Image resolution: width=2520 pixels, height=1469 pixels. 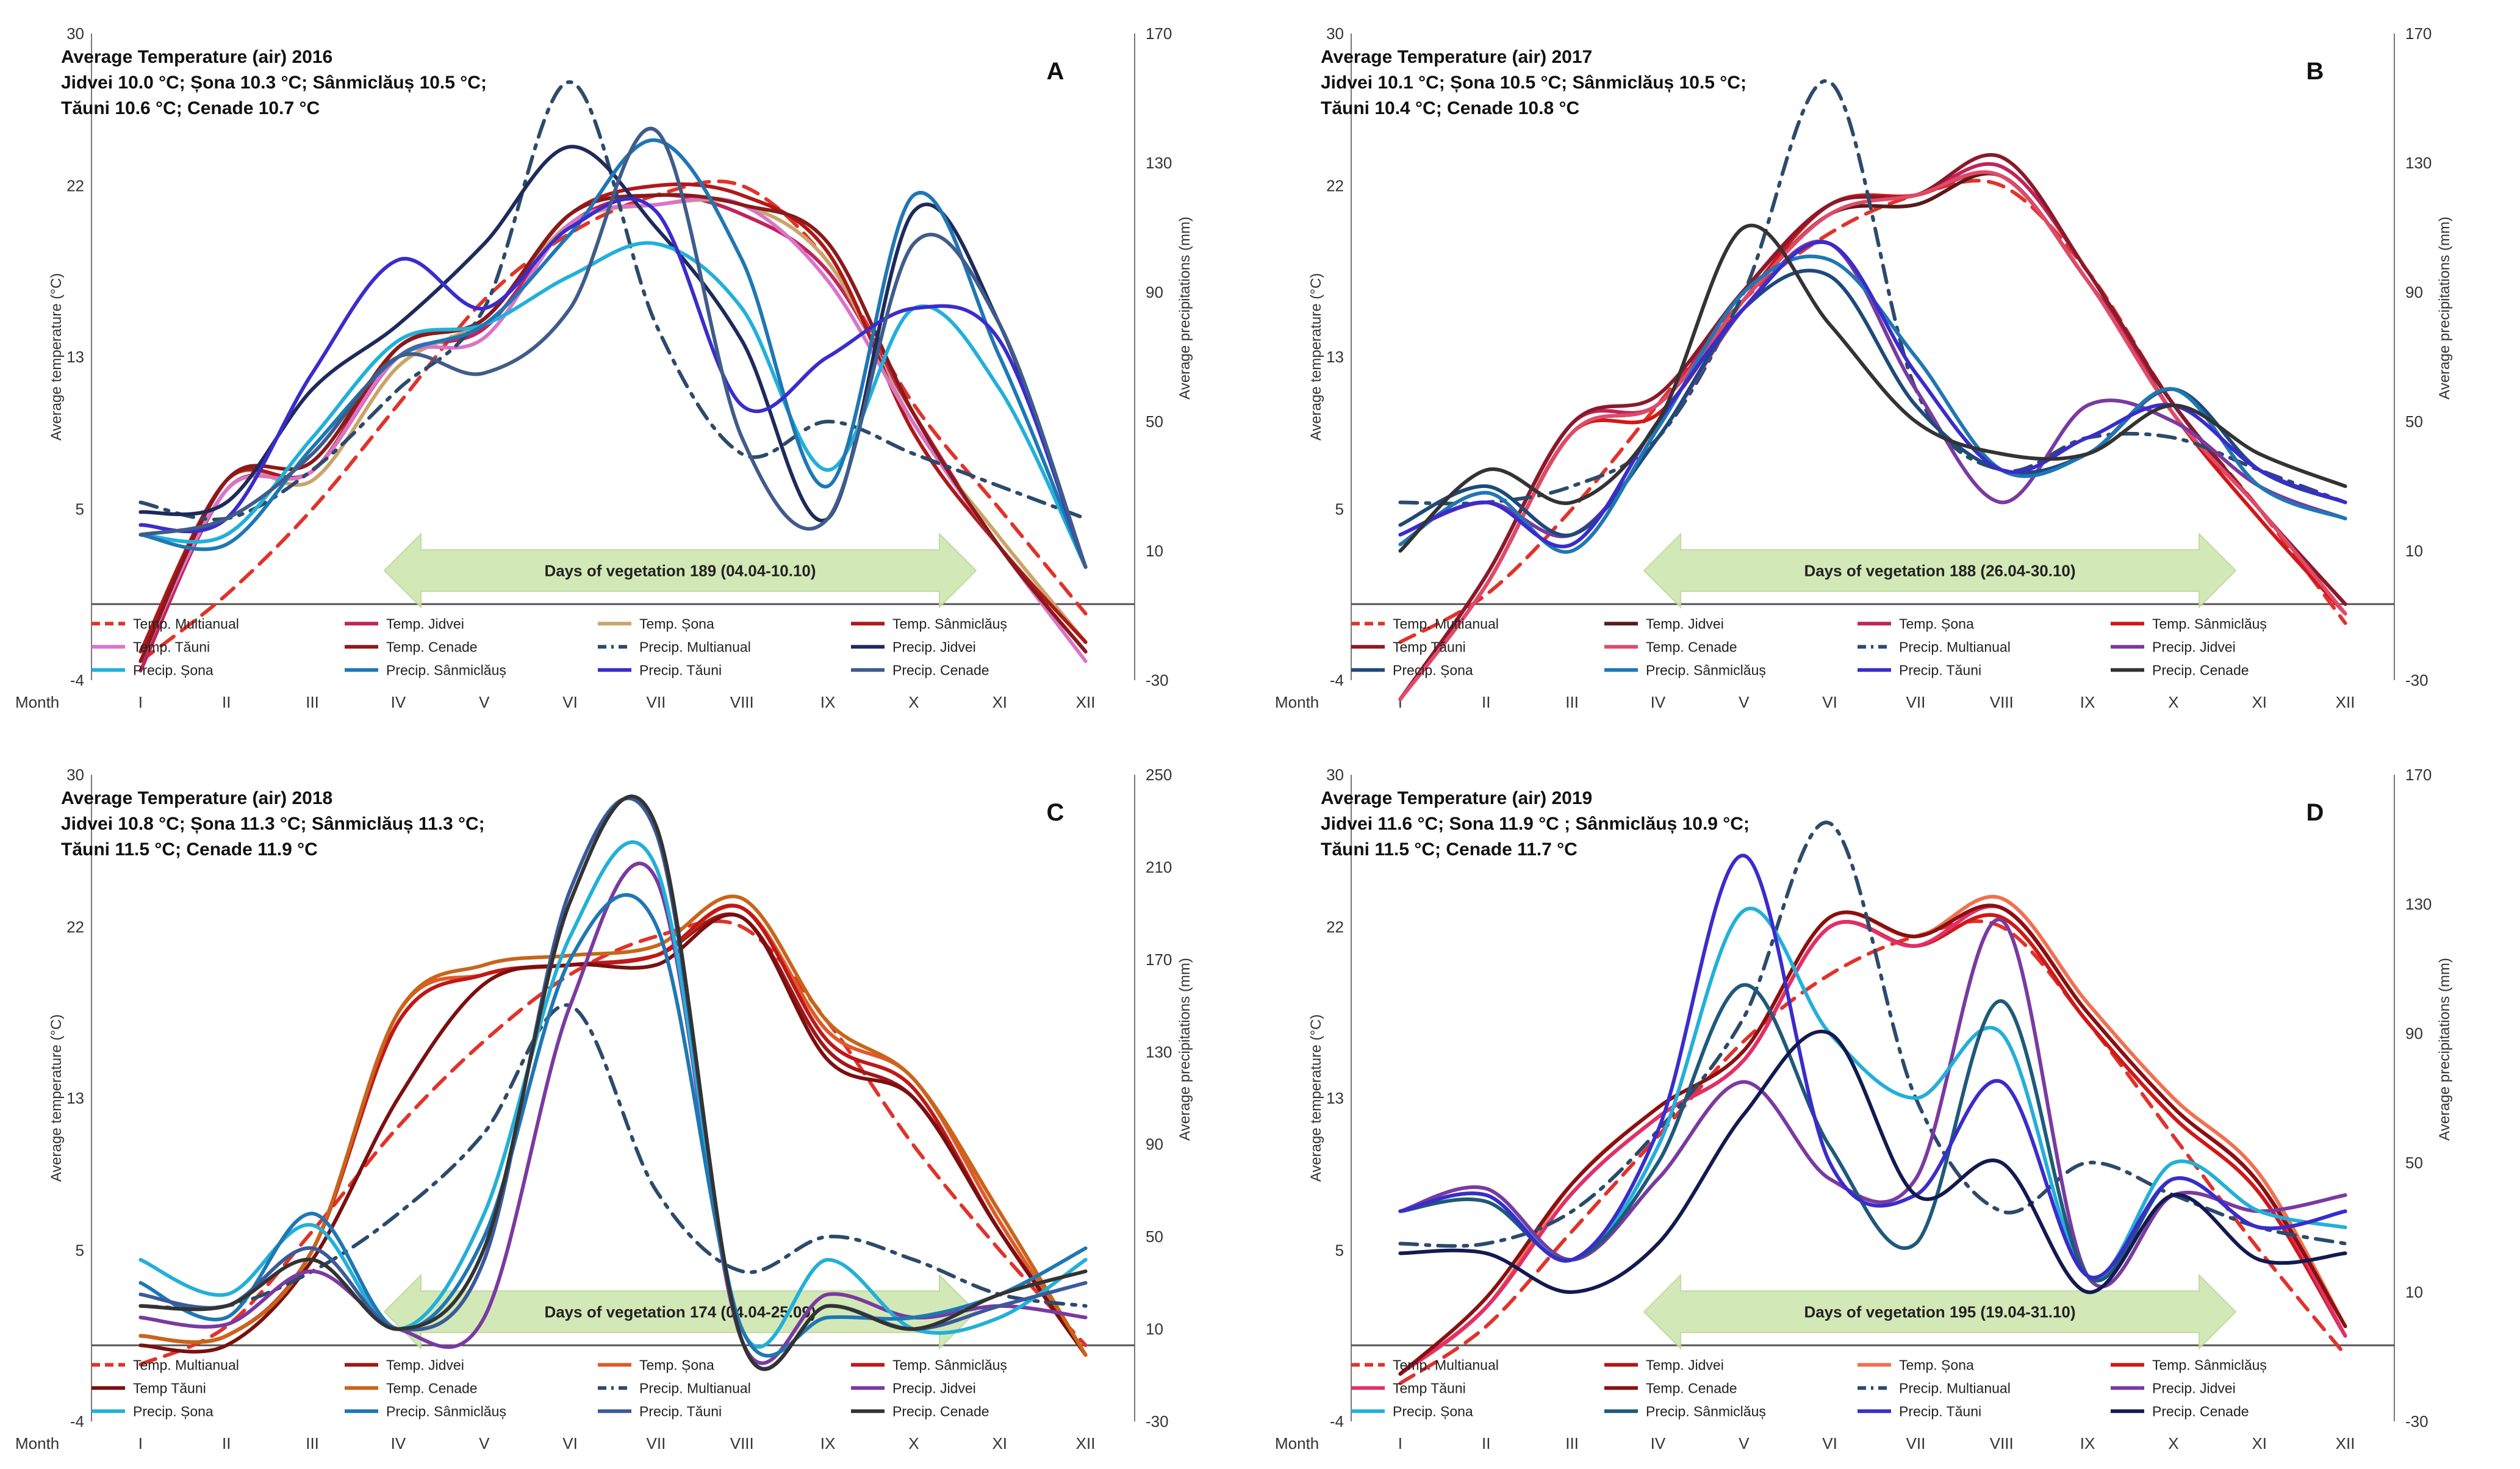 I want to click on x-axis-title: Month, so click(x=1297, y=1443).